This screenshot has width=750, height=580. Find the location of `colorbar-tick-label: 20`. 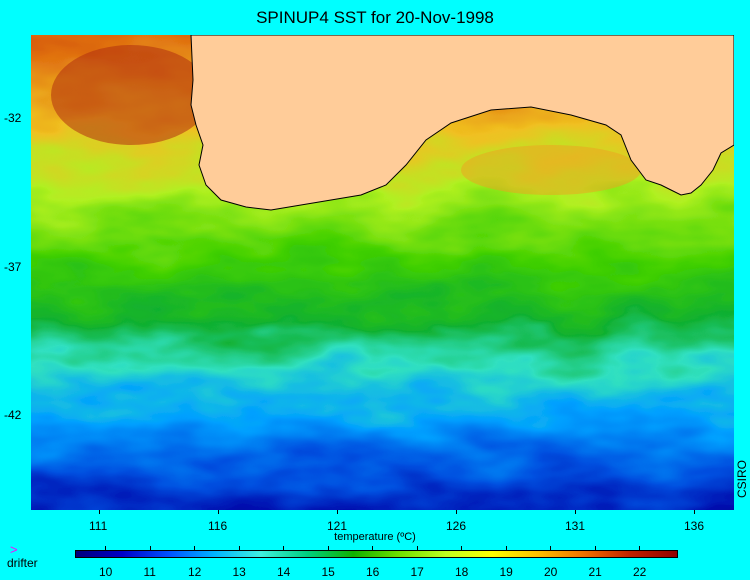

colorbar-tick-label: 20 is located at coordinates (551, 572).